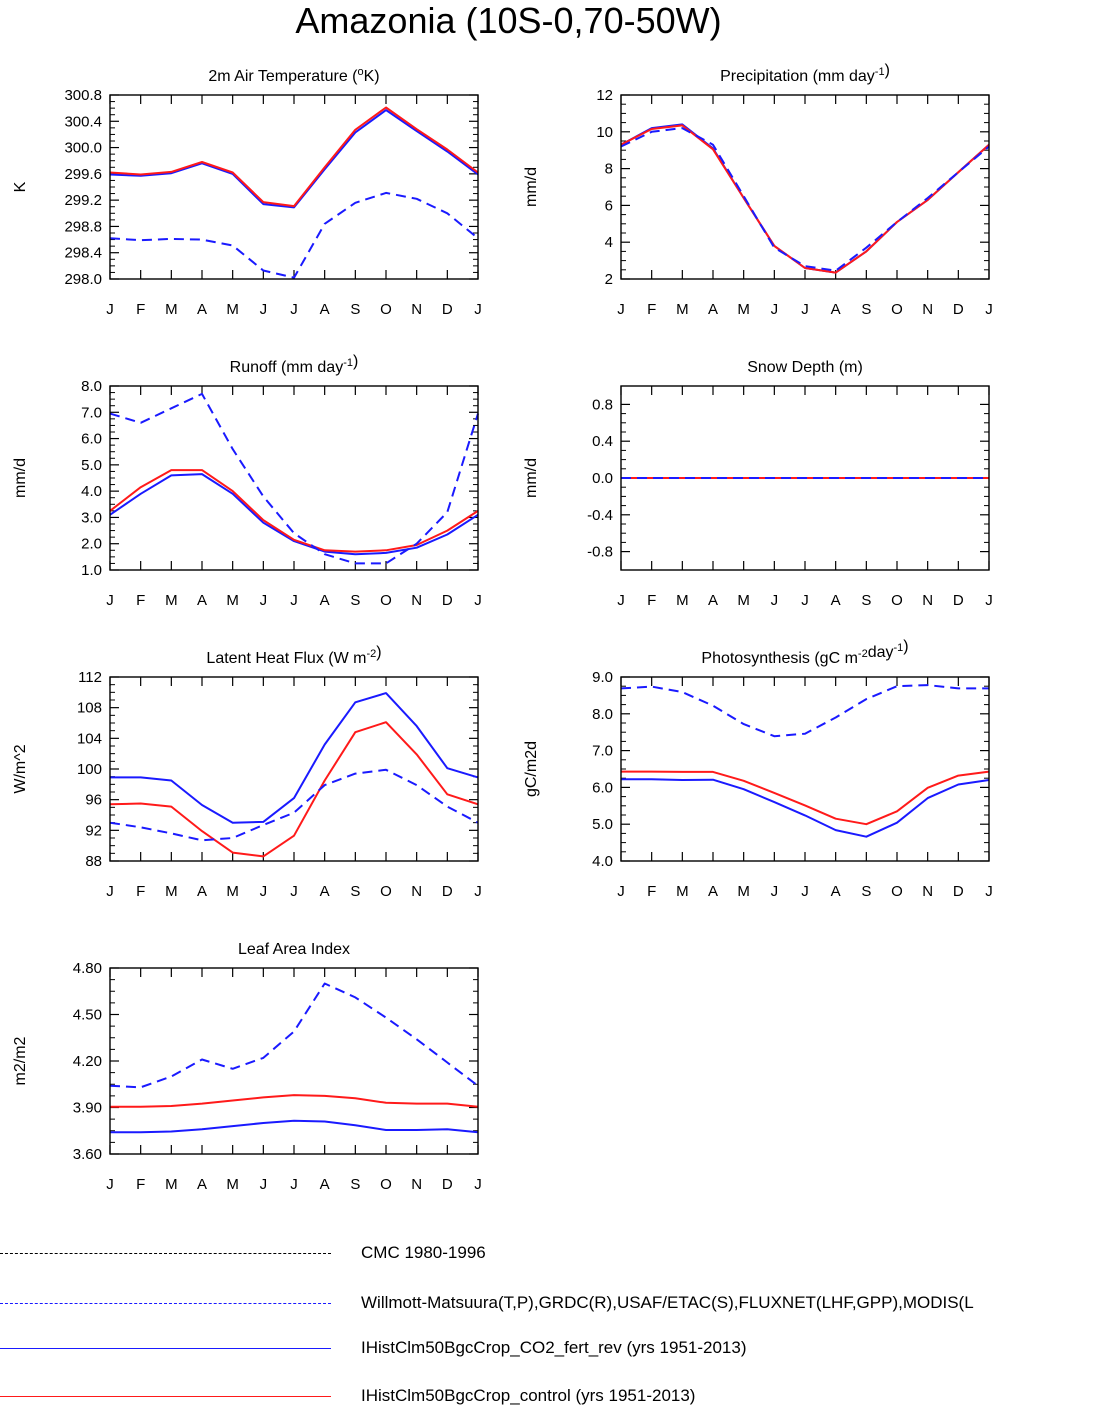  I want to click on y-tick-label: 0.8, so click(602, 404).